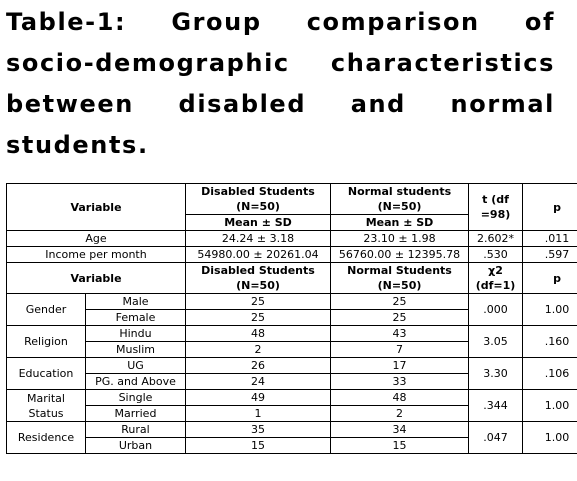 The image size is (577, 481). What do you see at coordinates (135, 317) in the screenshot?
I see `row-label: Female` at bounding box center [135, 317].